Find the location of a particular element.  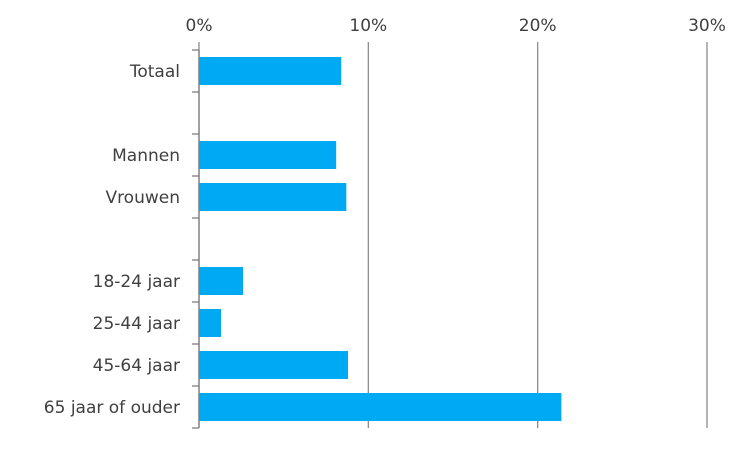

tick-label-0: 0% is located at coordinates (199, 26).